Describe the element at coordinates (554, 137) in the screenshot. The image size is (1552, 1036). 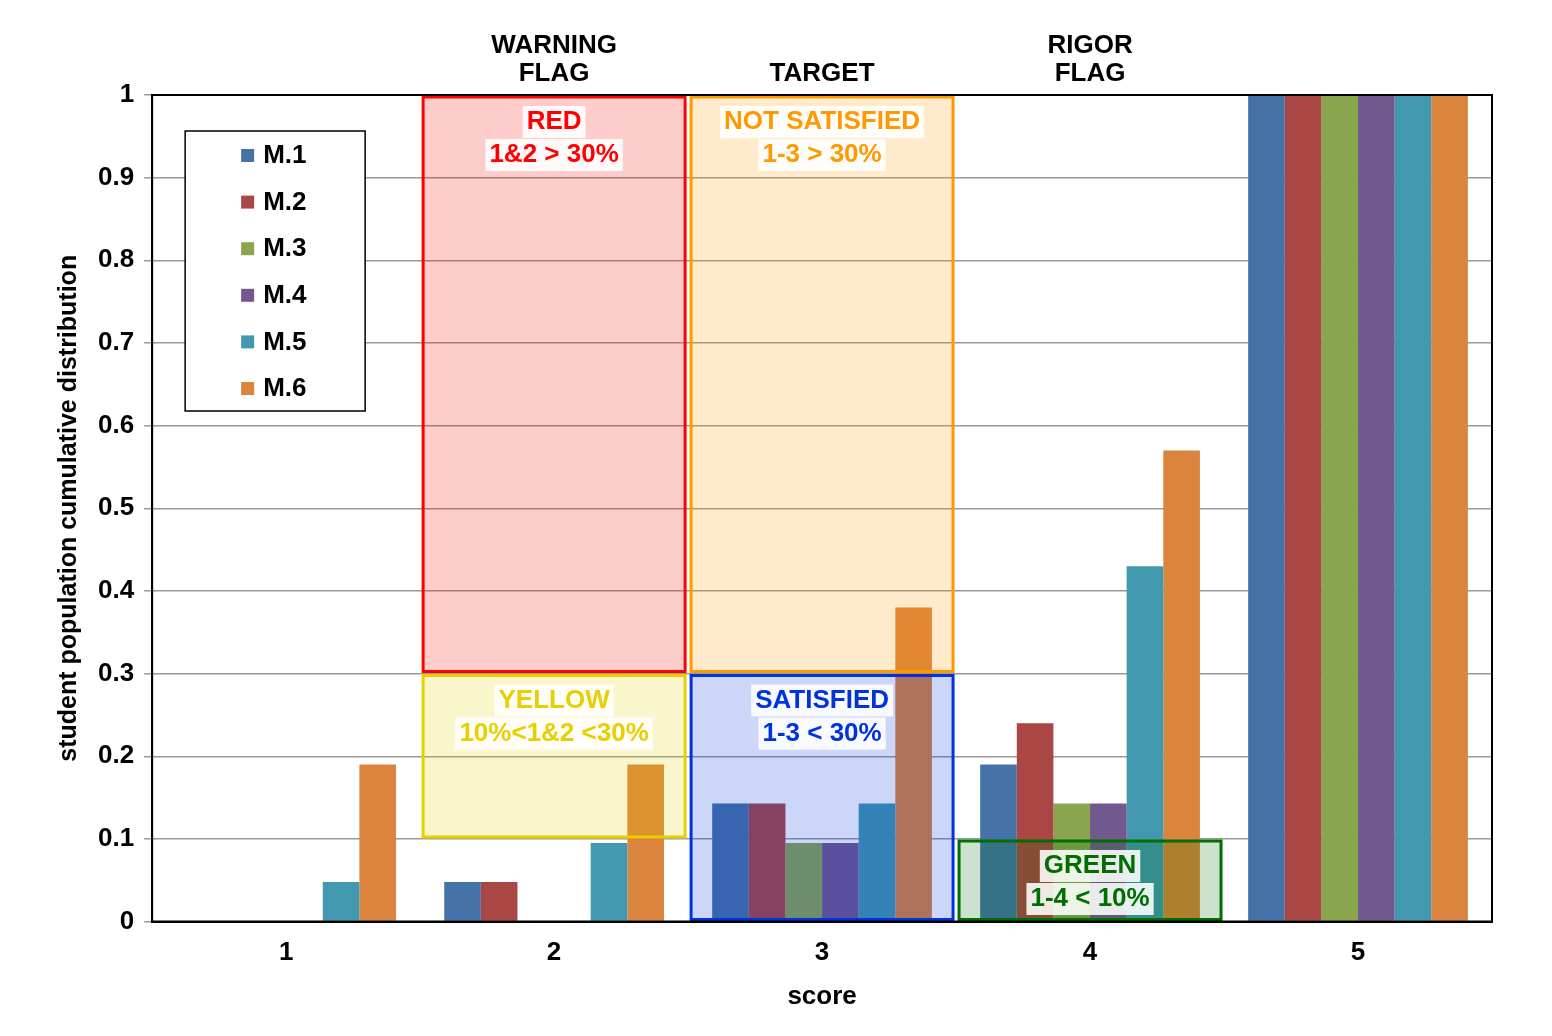
I see `band-label: RED 1&2 > 30%` at that location.